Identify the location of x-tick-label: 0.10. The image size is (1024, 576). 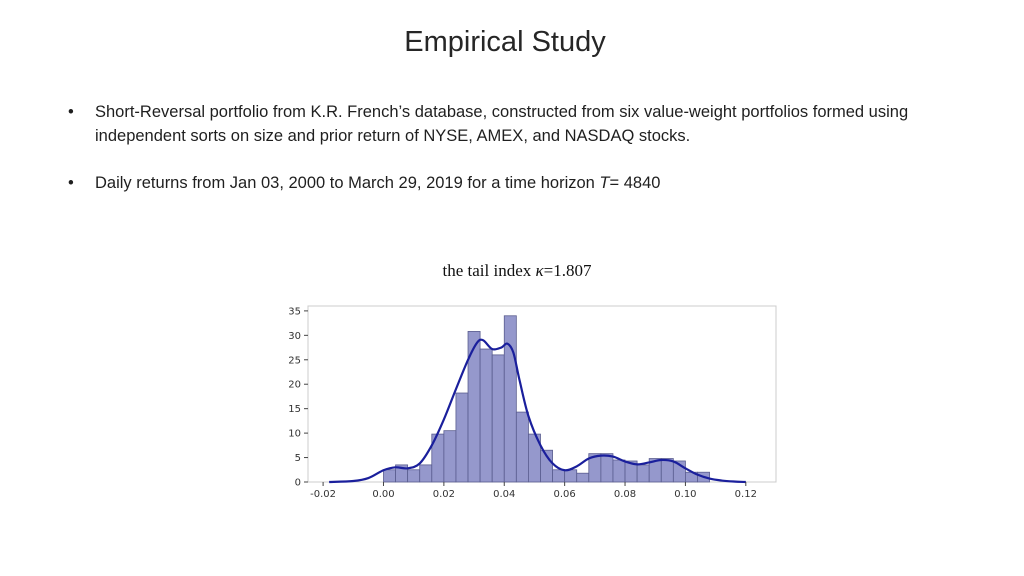
(685, 494).